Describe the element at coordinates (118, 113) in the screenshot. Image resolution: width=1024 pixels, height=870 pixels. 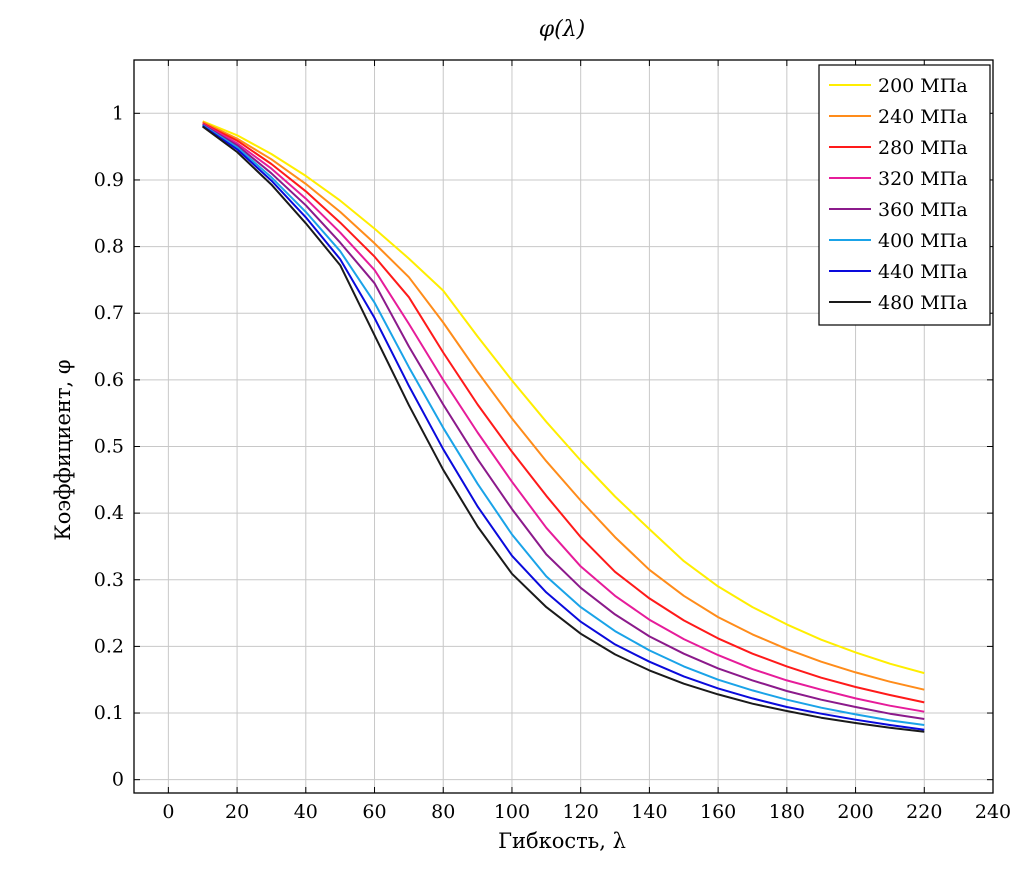
I see `y-tick-label: 1` at that location.